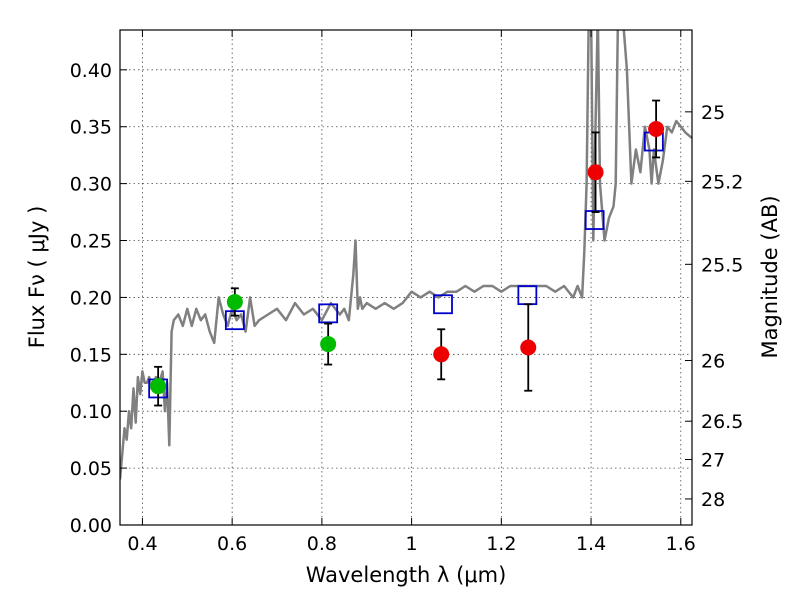 The width and height of the screenshot is (800, 600). I want to click on mag-tick-label: 27, so click(713, 461).